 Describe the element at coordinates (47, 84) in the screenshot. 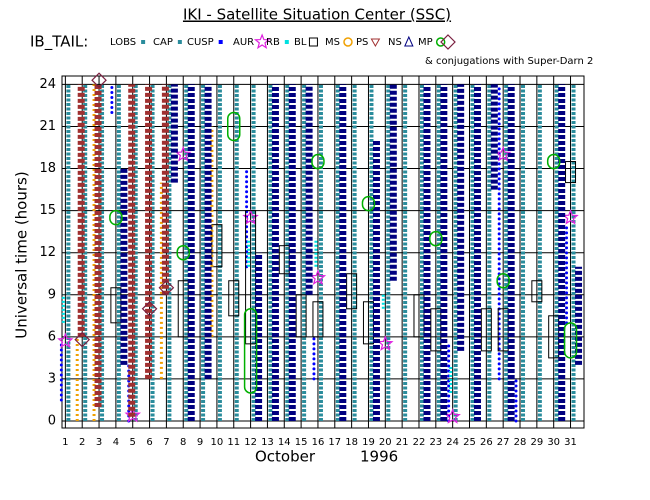

I see `y-tick-label: 24` at that location.